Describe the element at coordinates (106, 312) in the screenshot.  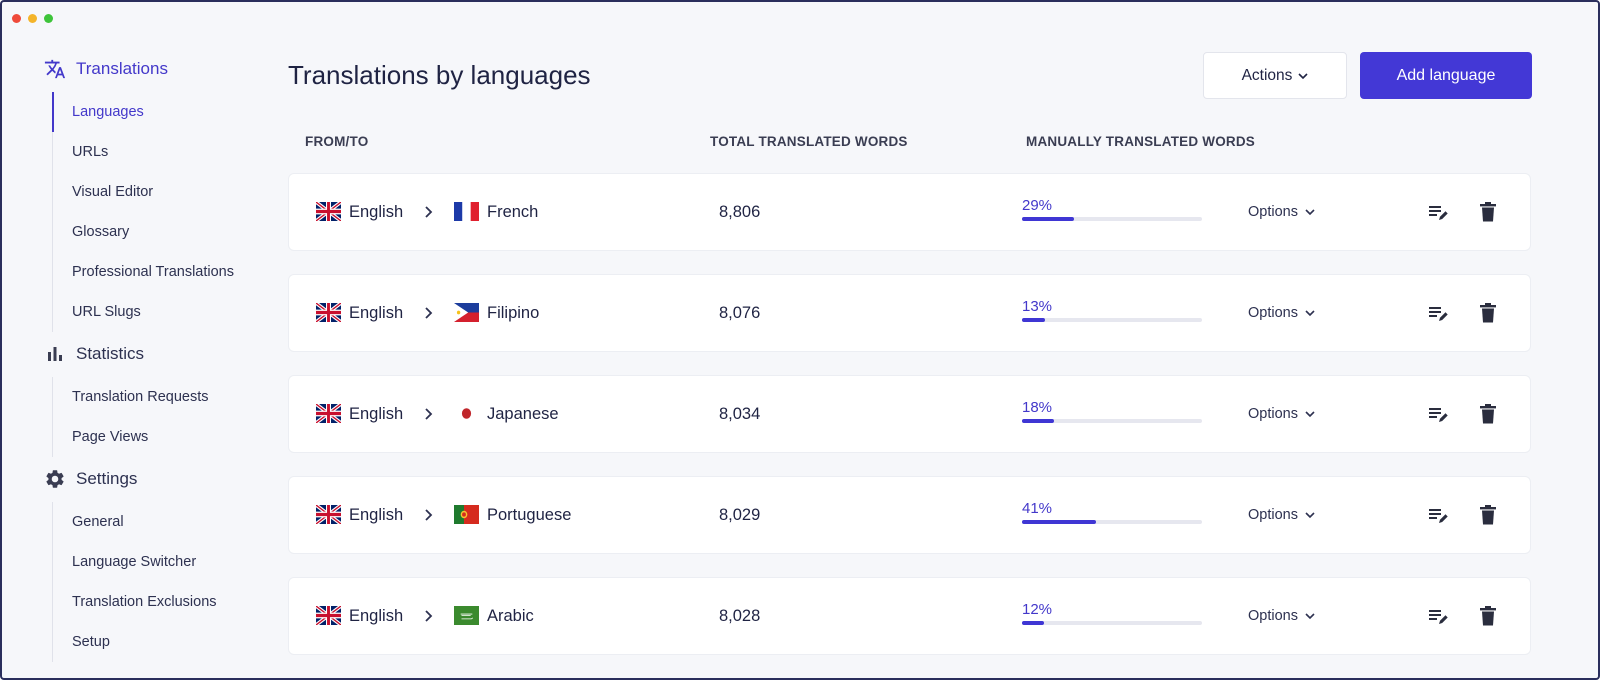
I see `sidebar-item-url-slugs: URL Slugs` at that location.